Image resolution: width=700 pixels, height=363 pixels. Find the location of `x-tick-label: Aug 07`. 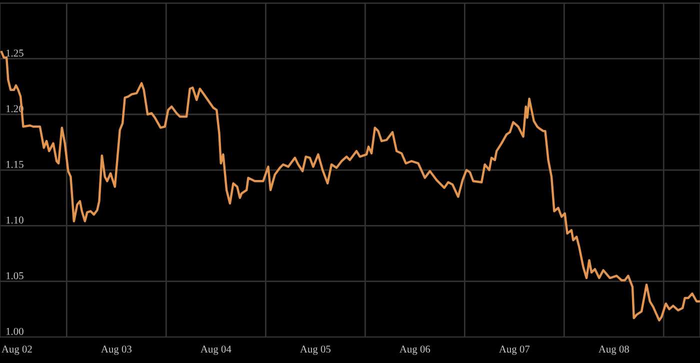

x-tick-label: Aug 07 is located at coordinates (514, 350).